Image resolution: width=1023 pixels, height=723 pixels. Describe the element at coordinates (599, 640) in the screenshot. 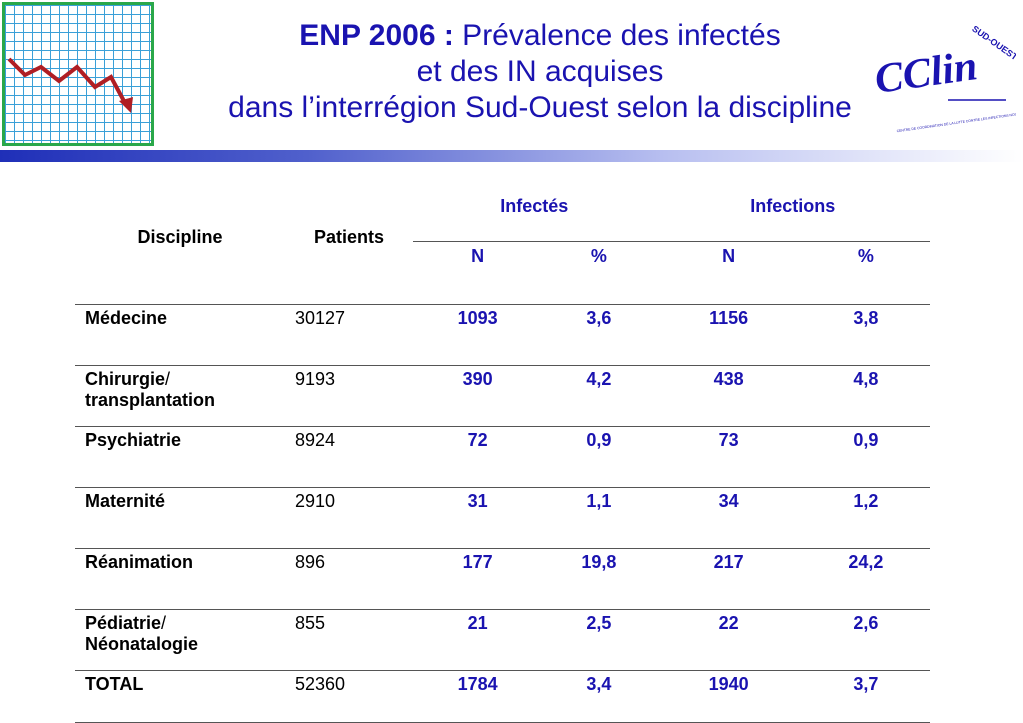

I see `infectes-pct: 2,5` at that location.